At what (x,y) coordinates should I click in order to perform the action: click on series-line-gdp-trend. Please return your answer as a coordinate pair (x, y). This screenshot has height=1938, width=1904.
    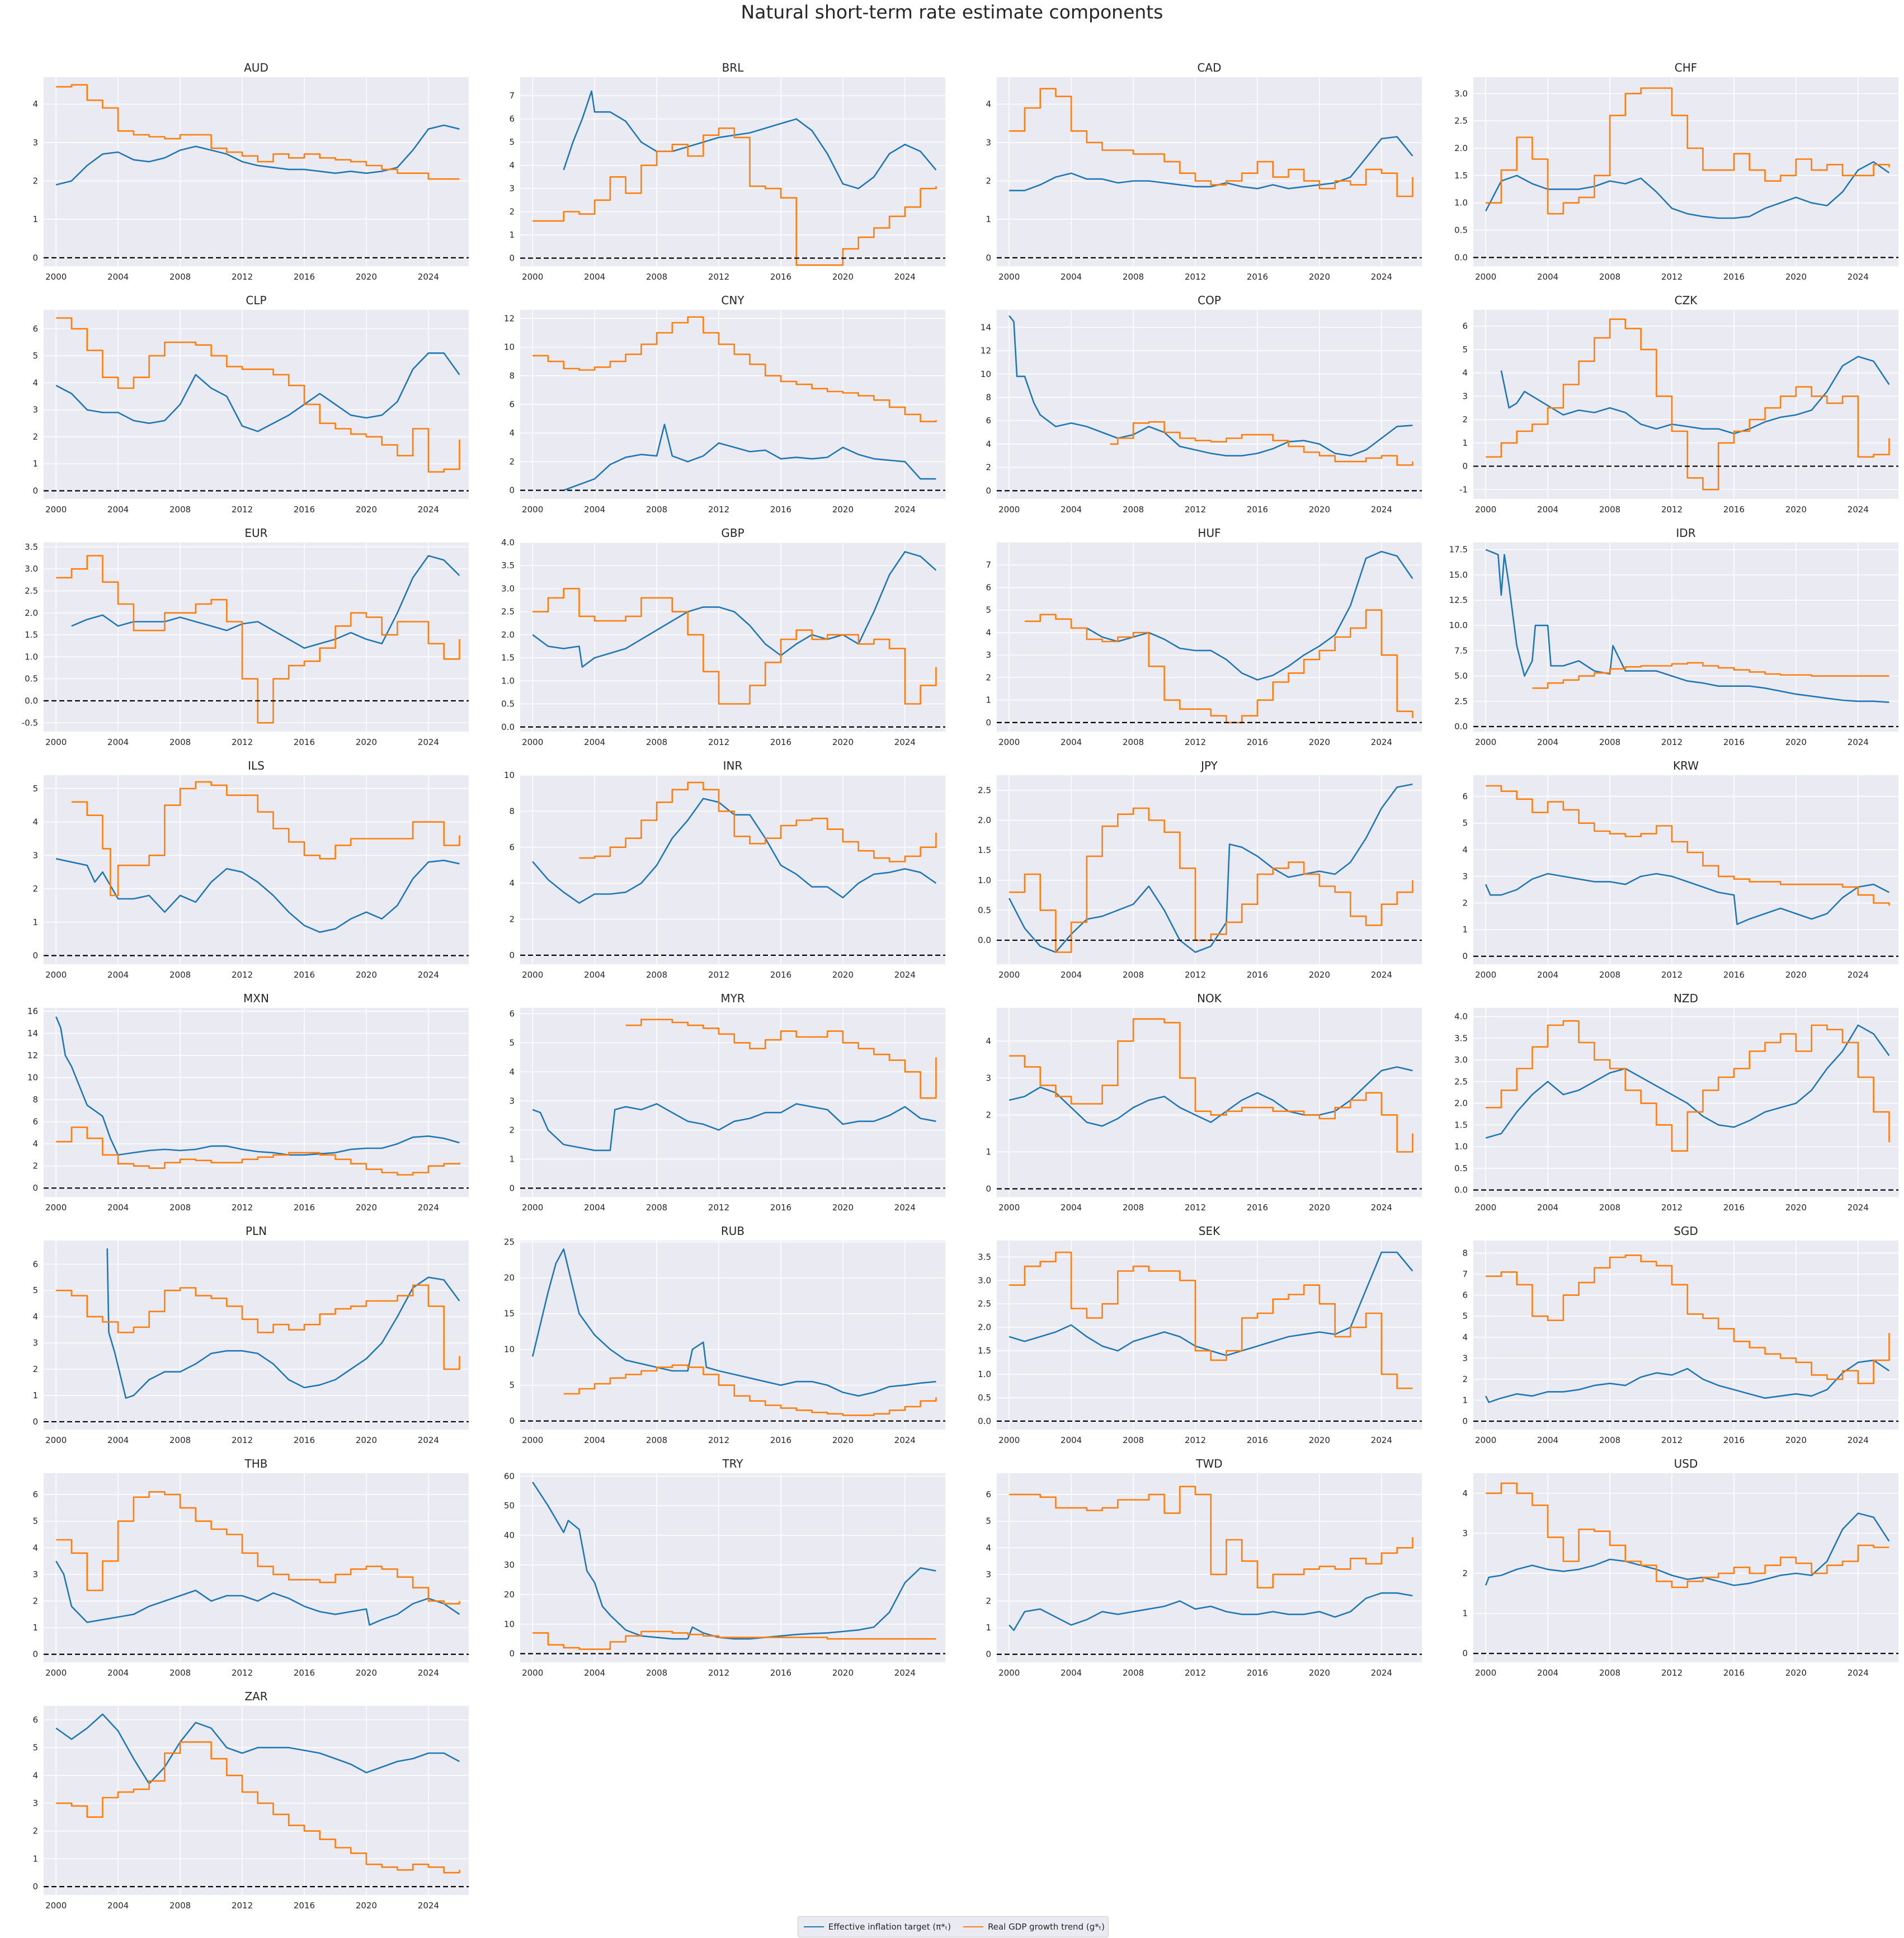
    Looking at the image, I should click on (258, 132).